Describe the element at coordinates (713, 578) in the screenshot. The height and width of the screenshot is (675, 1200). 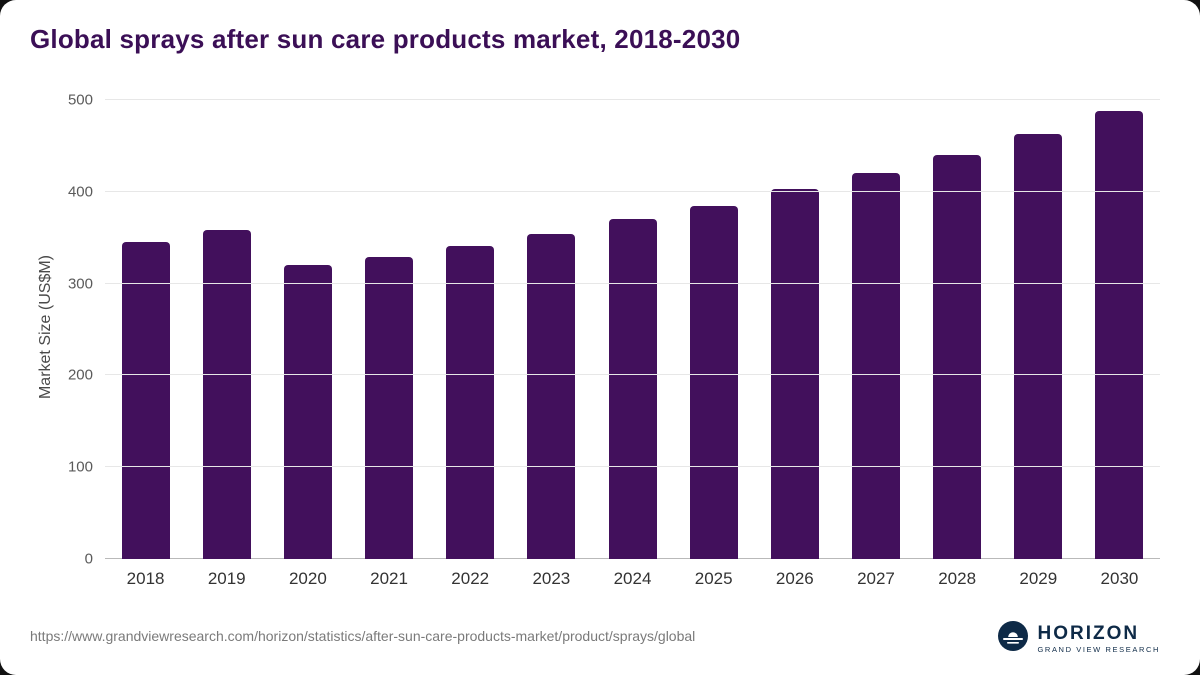
I see `x-tick-label: 2025` at that location.